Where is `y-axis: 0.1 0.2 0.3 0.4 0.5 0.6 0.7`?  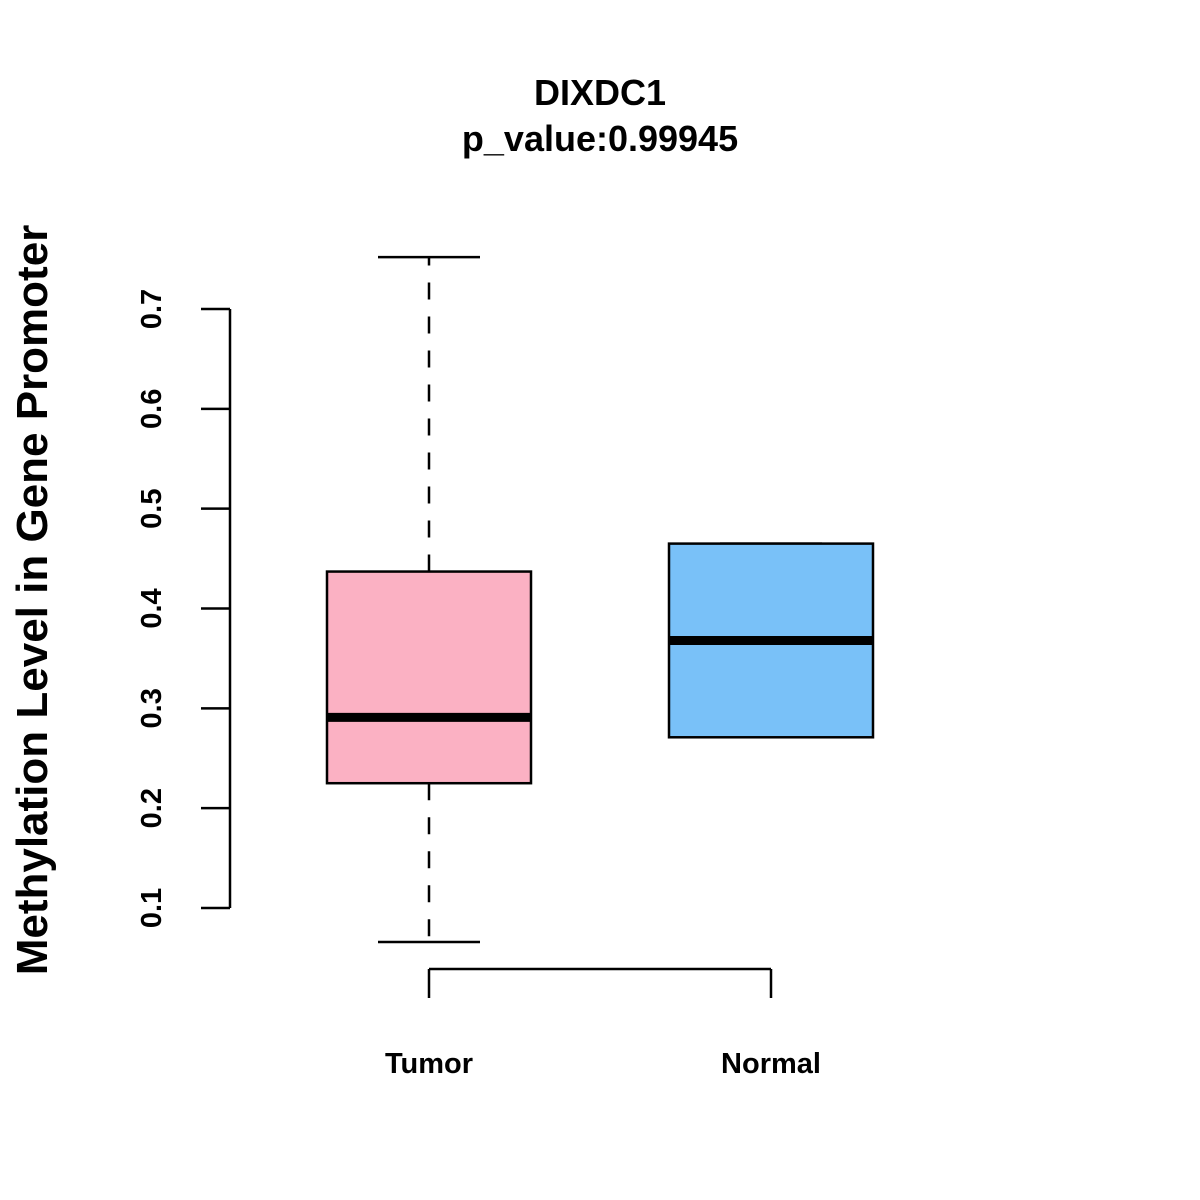 y-axis: 0.1 0.2 0.3 0.4 0.5 0.6 0.7 is located at coordinates (184, 608).